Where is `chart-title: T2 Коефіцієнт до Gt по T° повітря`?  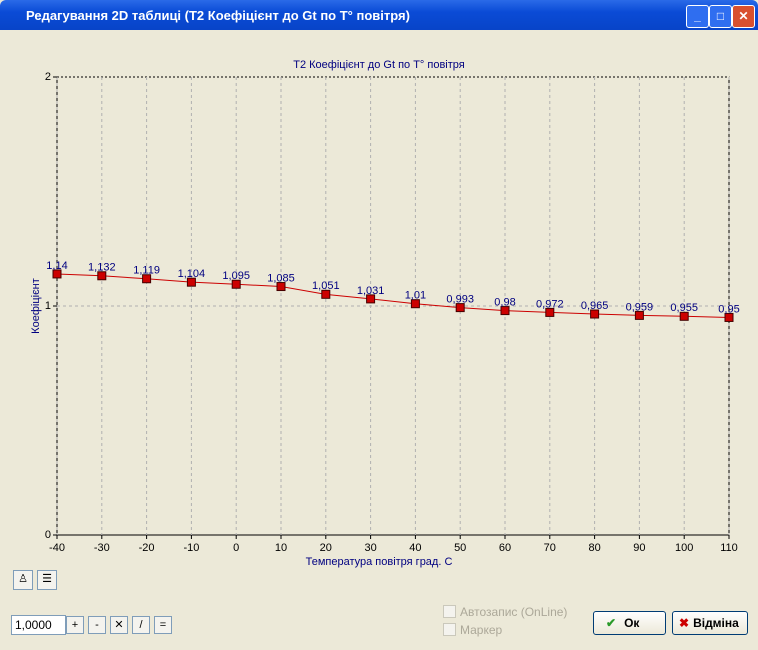 chart-title: T2 Коефіцієнт до Gt по T° повітря is located at coordinates (379, 65).